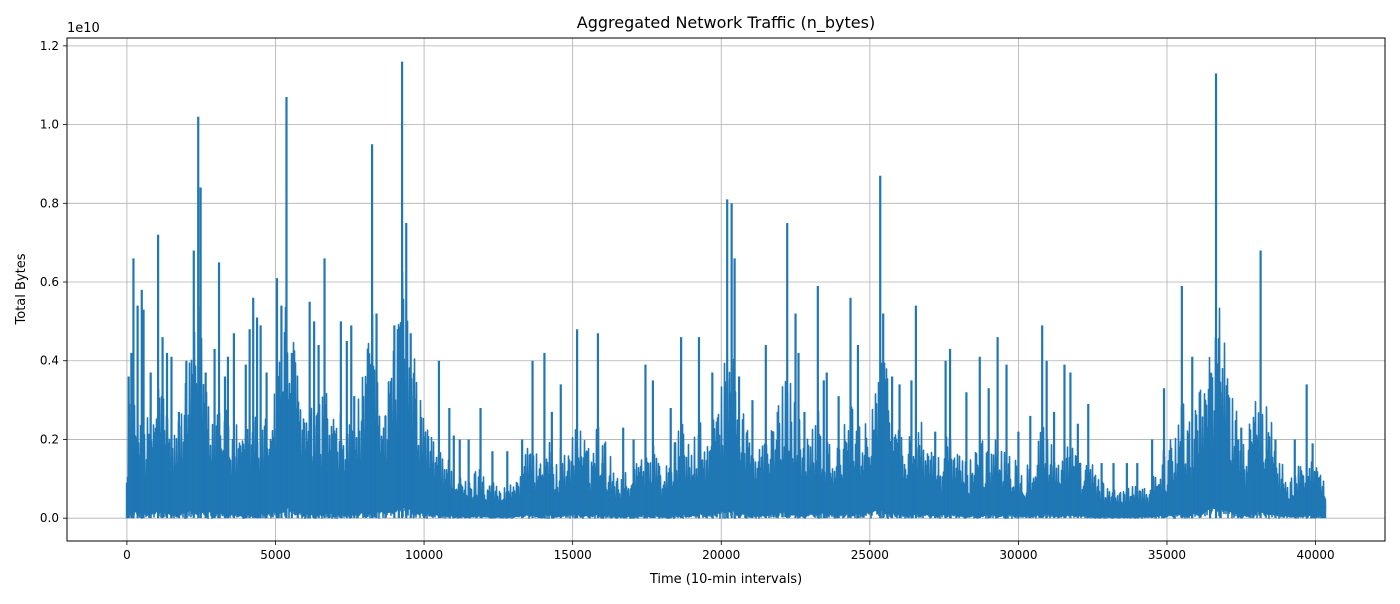 The image size is (1400, 604). What do you see at coordinates (49, 46) in the screenshot?
I see `y-tick-label: 1.2` at bounding box center [49, 46].